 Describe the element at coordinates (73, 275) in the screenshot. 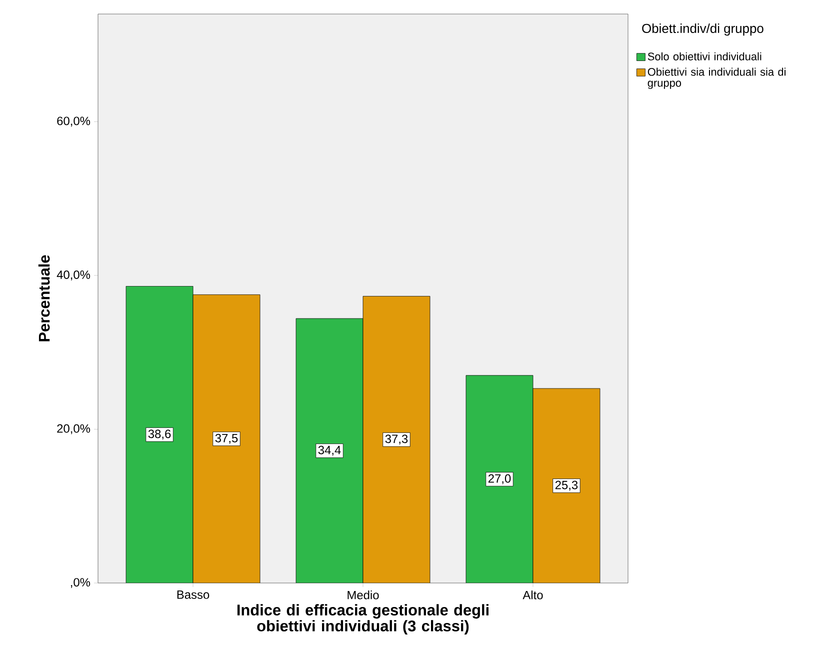

I see `y-tick-label: 40,0%` at that location.